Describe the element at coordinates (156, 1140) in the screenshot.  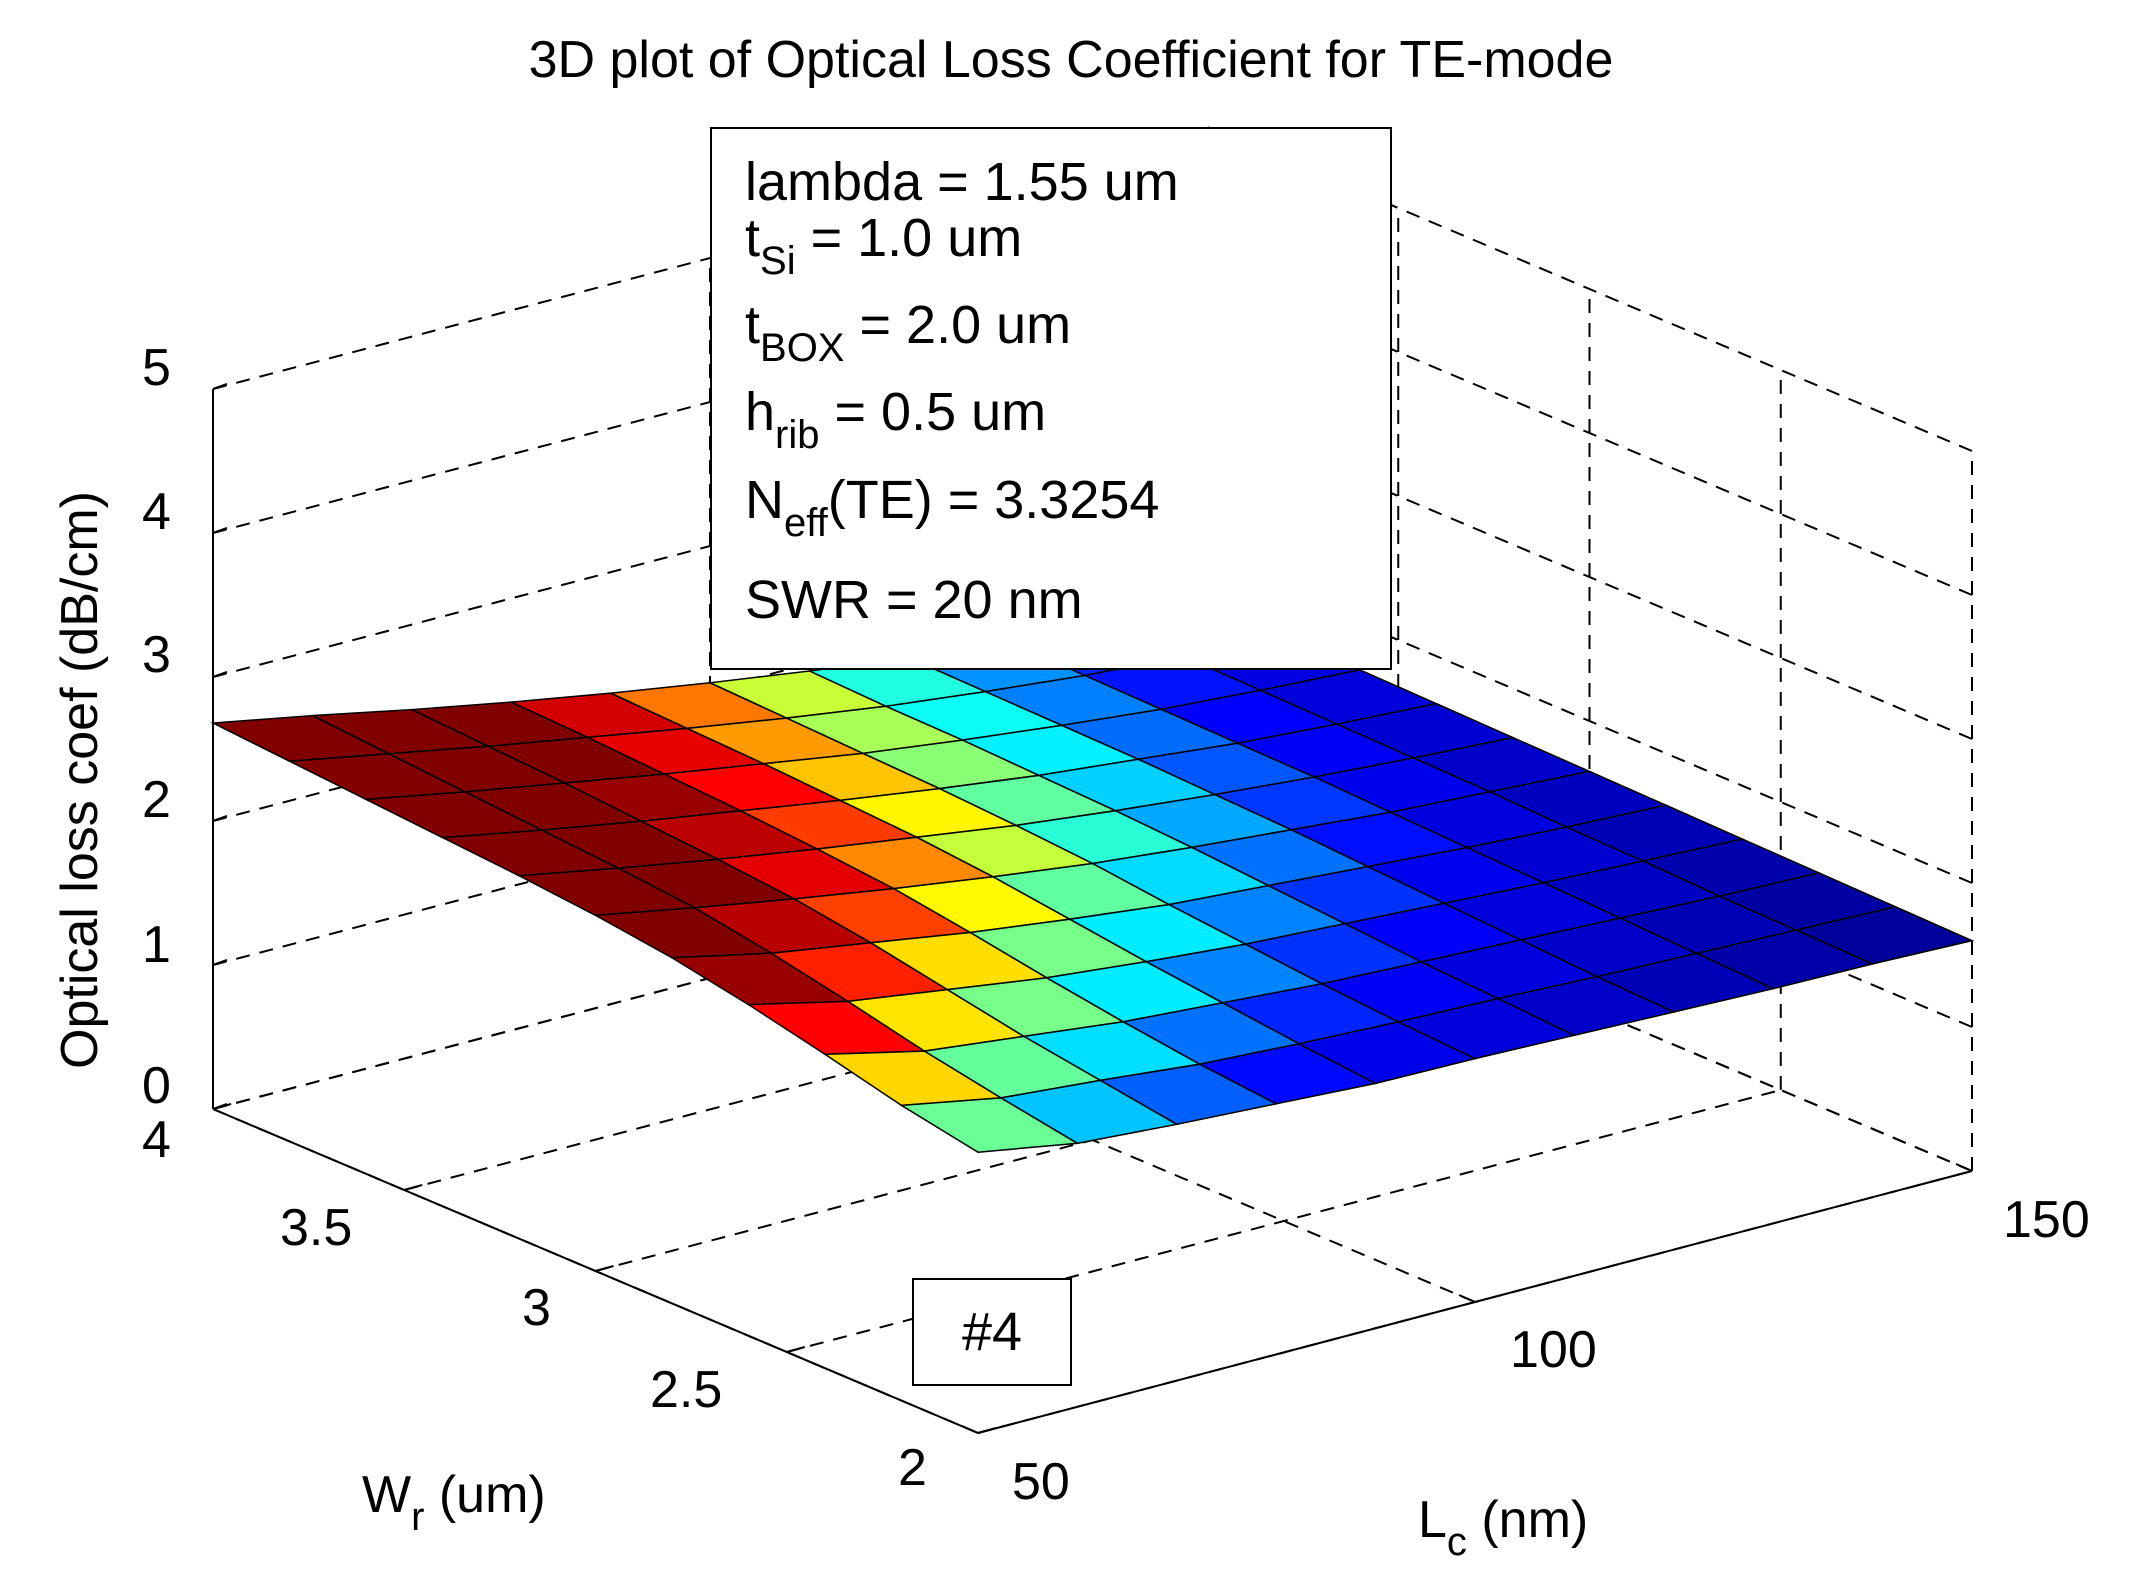
I see `y-tick-label: 4` at that location.